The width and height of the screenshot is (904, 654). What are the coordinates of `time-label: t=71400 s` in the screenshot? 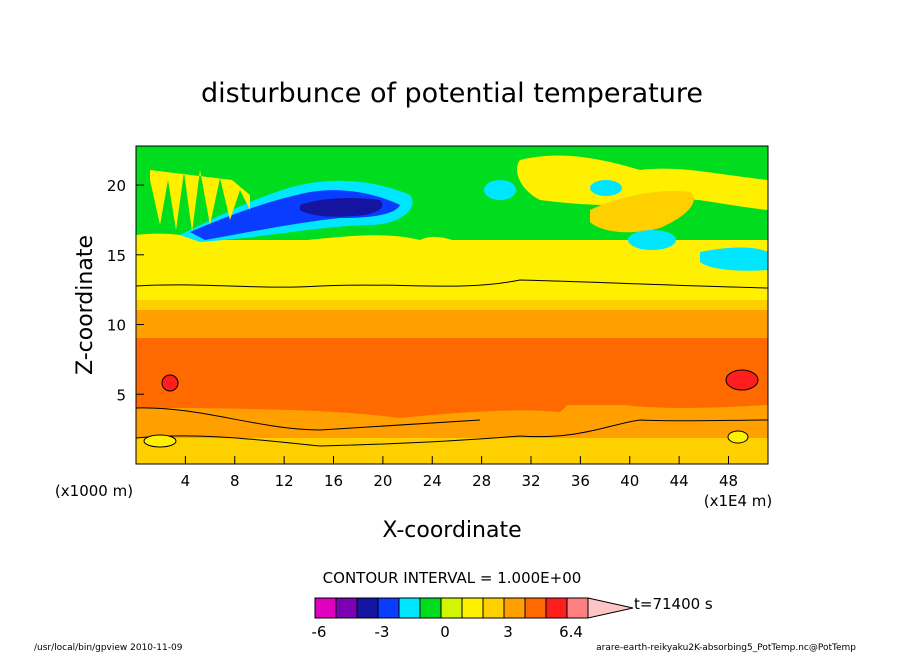 It's located at (673, 604).